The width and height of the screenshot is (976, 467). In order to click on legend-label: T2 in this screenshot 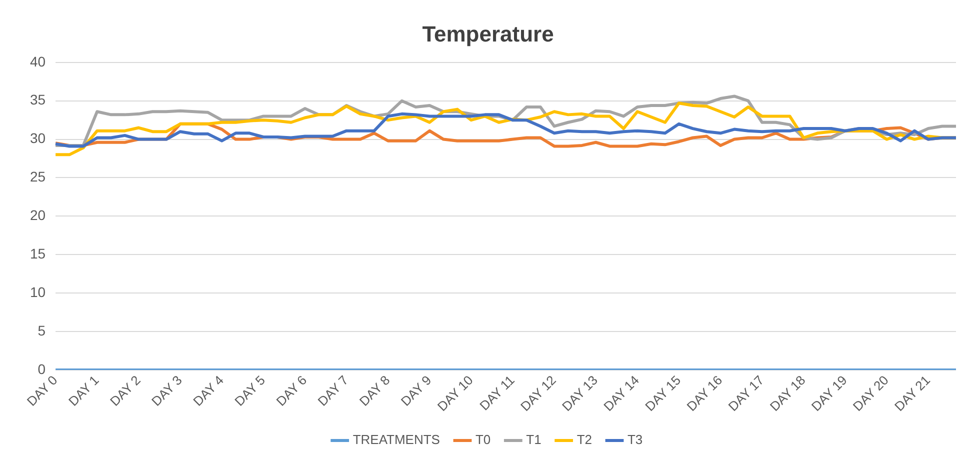, I will do `click(584, 440)`.